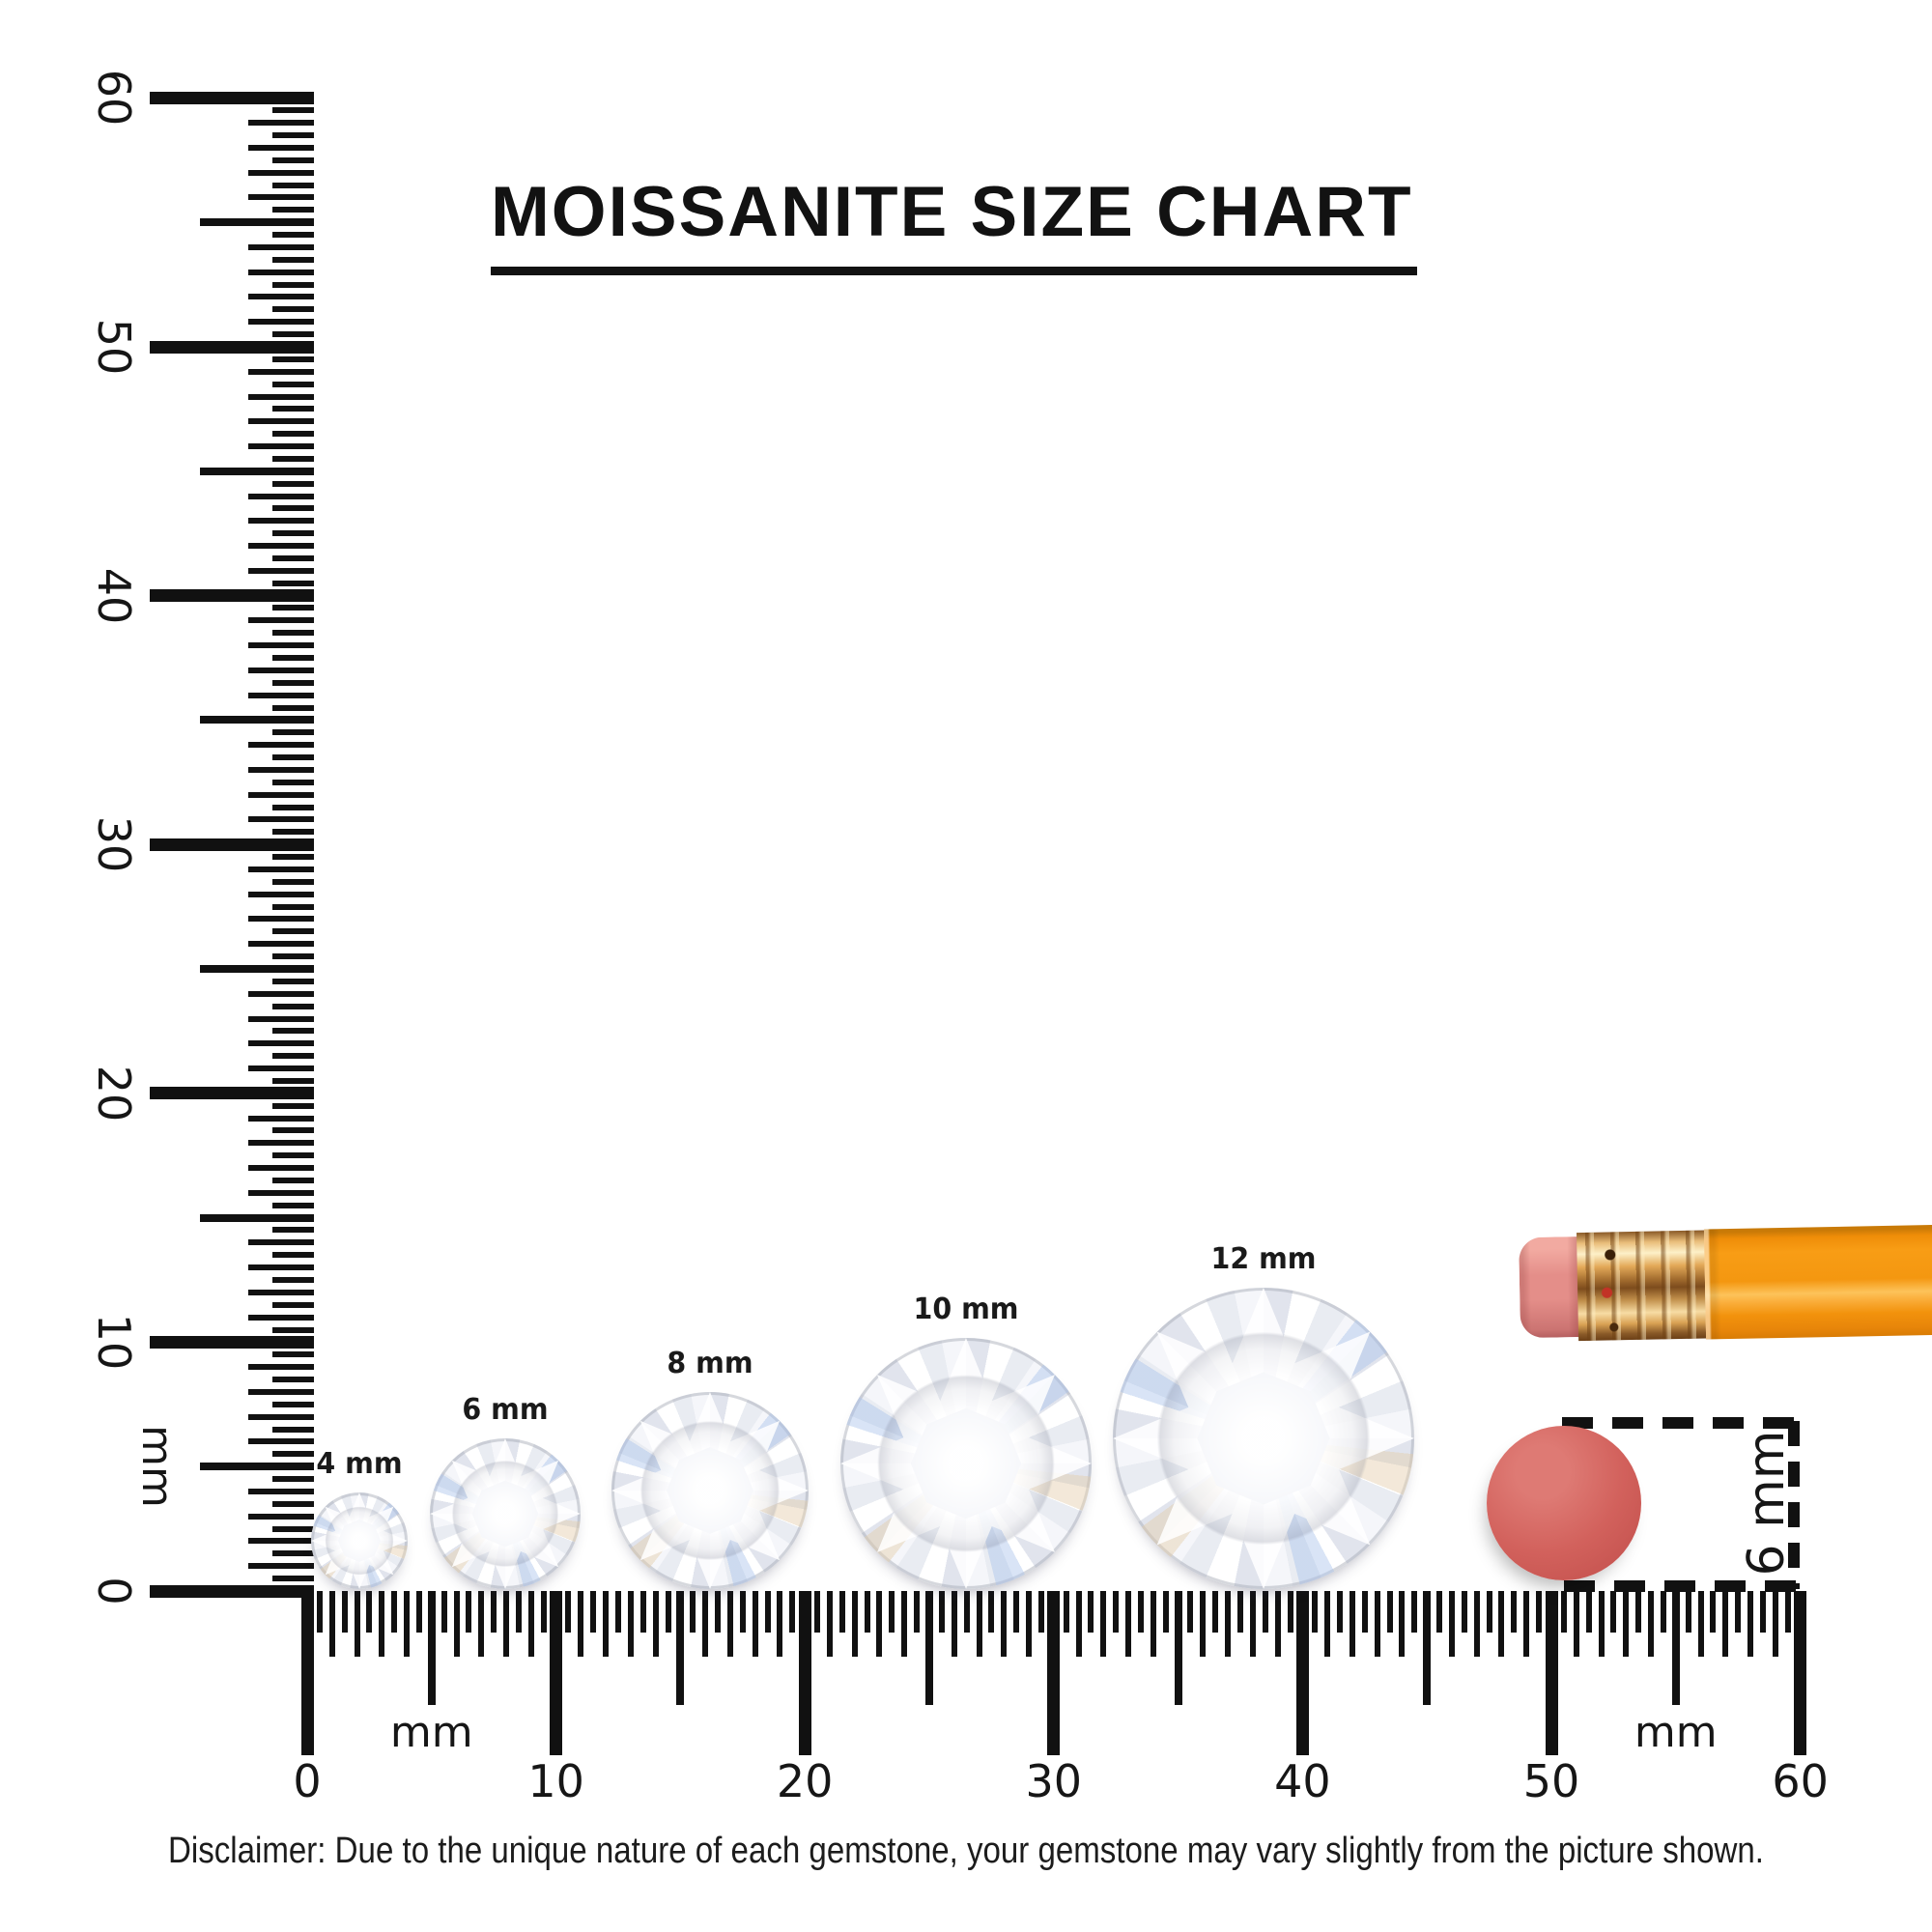 This screenshot has height=1932, width=1932. What do you see at coordinates (1767, 1503) in the screenshot?
I see `eraser-size-label: 6 mm` at bounding box center [1767, 1503].